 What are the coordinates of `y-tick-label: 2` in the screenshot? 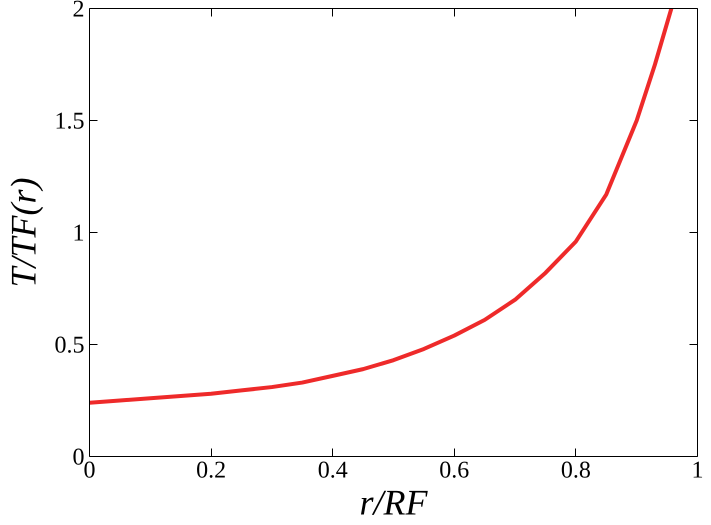 It's located at (78, 11).